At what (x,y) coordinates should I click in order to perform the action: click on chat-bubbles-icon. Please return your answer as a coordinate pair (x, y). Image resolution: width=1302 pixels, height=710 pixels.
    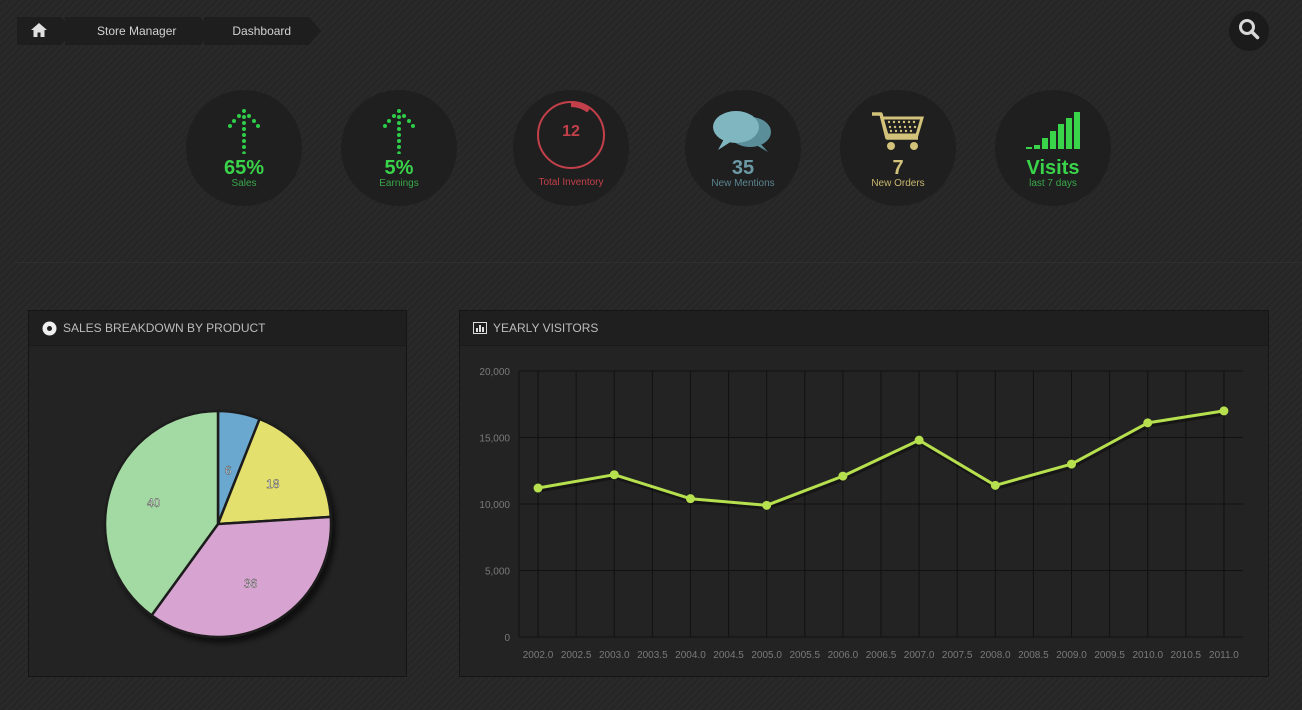
    Looking at the image, I should click on (743, 132).